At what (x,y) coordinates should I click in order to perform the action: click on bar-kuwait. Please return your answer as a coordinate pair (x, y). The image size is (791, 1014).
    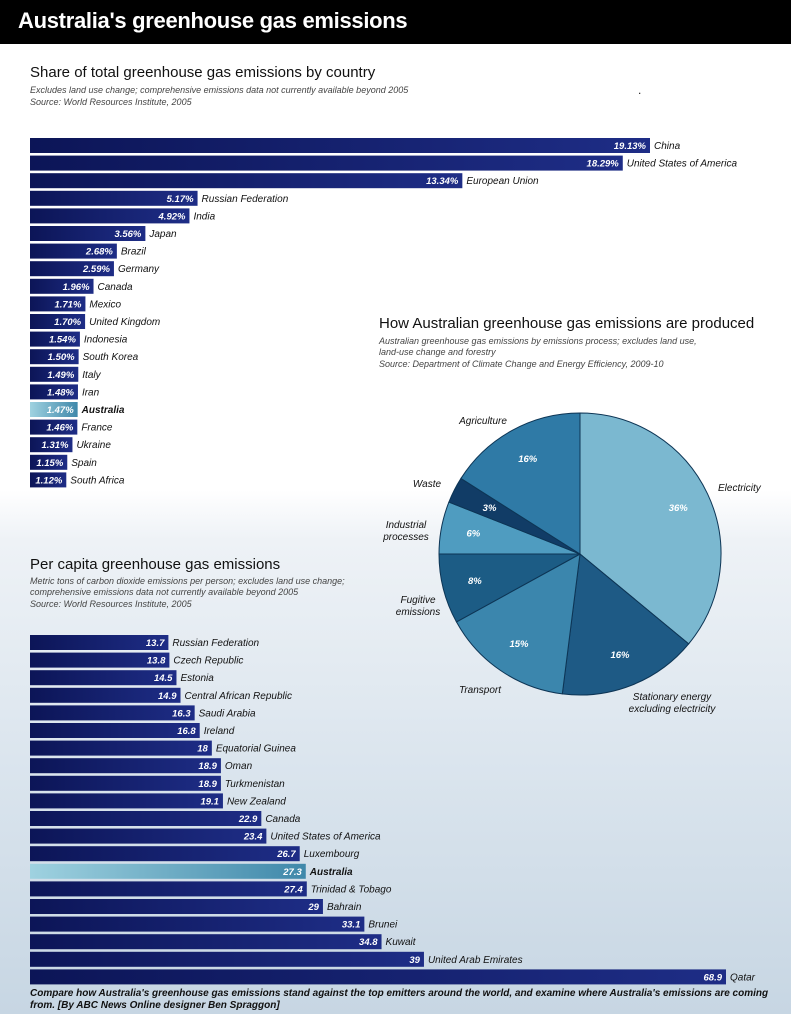
    Looking at the image, I should click on (206, 942).